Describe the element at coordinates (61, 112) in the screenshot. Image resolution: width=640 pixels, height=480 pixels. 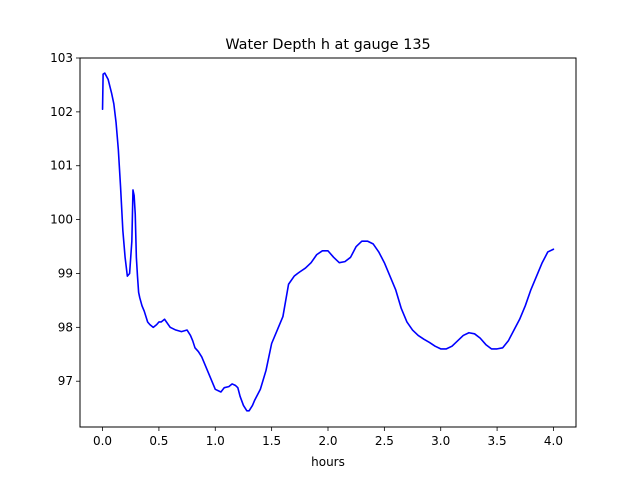
I see `y-tick-label: 102` at that location.